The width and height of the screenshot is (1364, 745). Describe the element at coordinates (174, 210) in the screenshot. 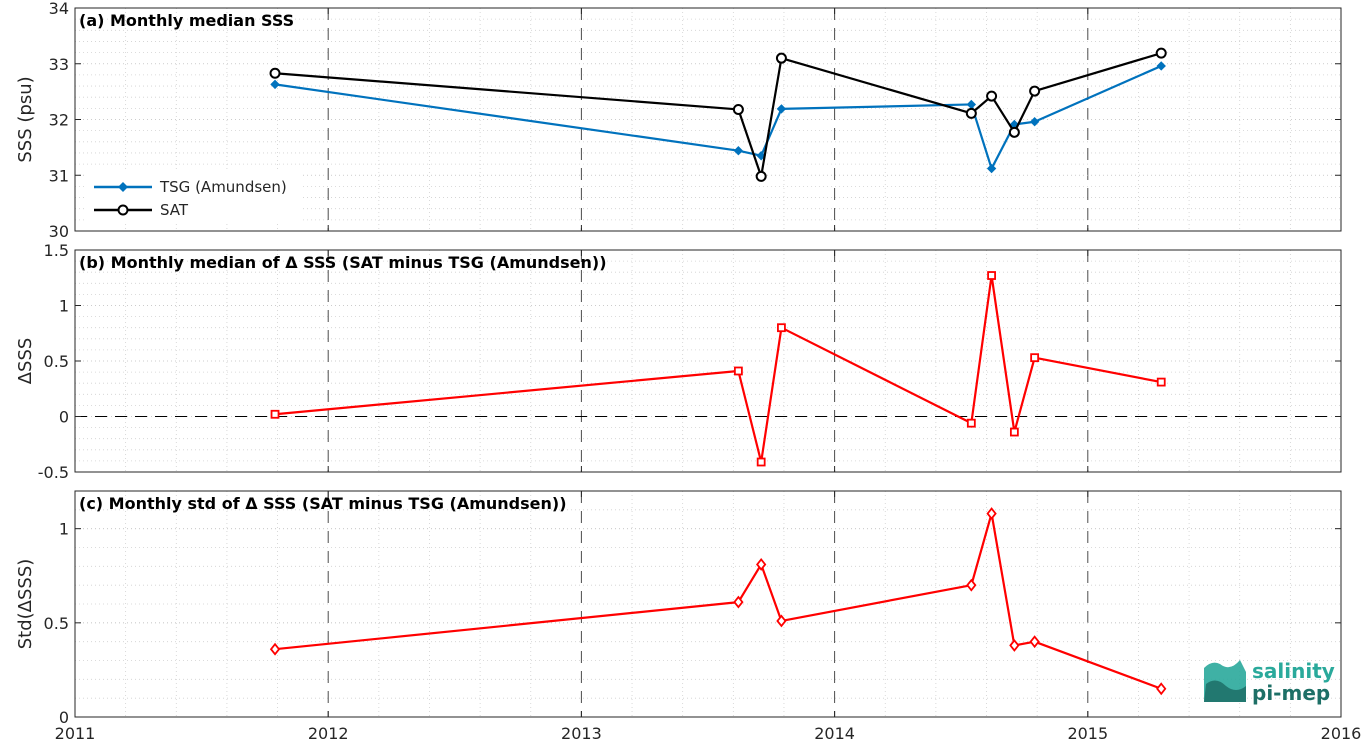

I see `legend-label-sat: SAT` at that location.